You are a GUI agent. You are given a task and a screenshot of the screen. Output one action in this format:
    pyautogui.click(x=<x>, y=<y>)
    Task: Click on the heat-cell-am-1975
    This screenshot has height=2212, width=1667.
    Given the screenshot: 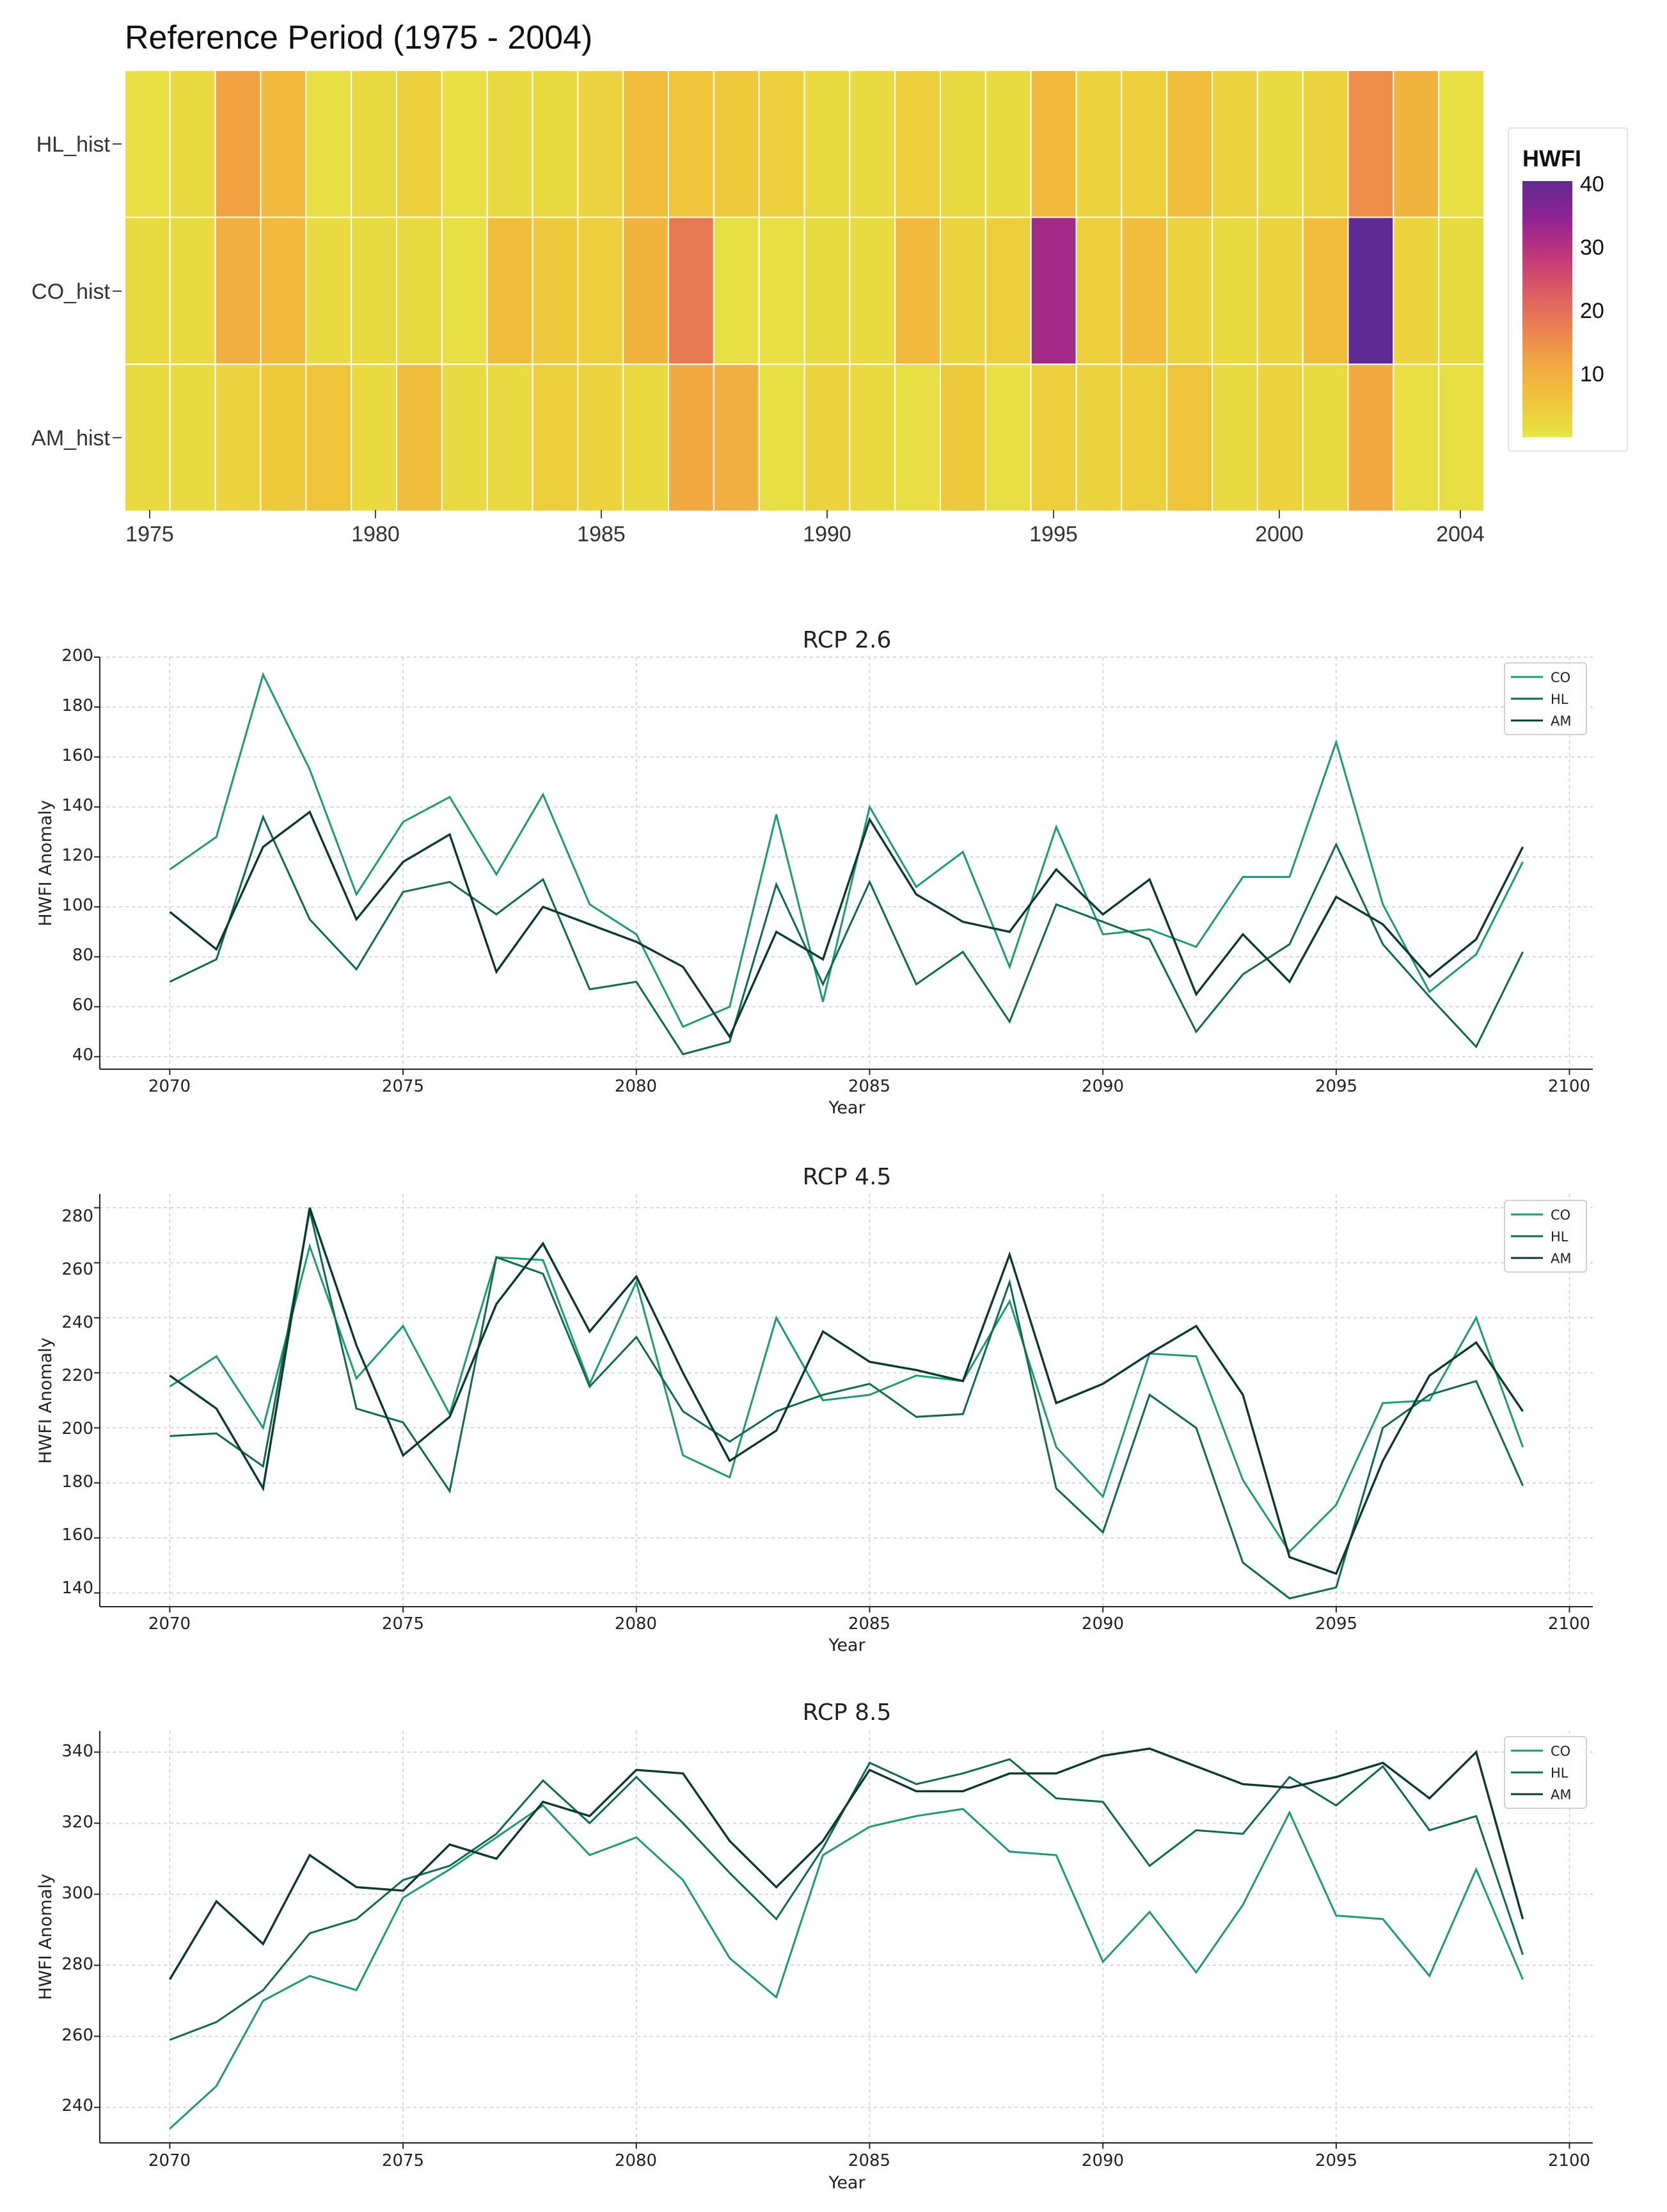 What is the action you would take?
    pyautogui.click(x=147, y=438)
    